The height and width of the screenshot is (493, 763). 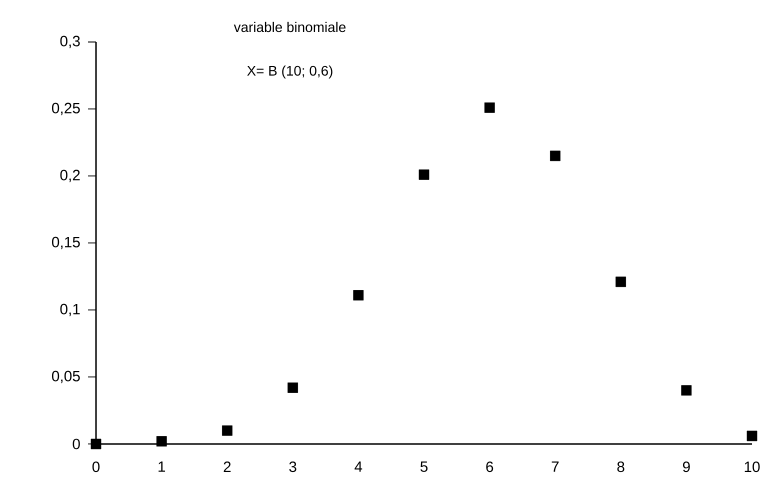 What do you see at coordinates (162, 467) in the screenshot?
I see `x-tick-label: 1` at bounding box center [162, 467].